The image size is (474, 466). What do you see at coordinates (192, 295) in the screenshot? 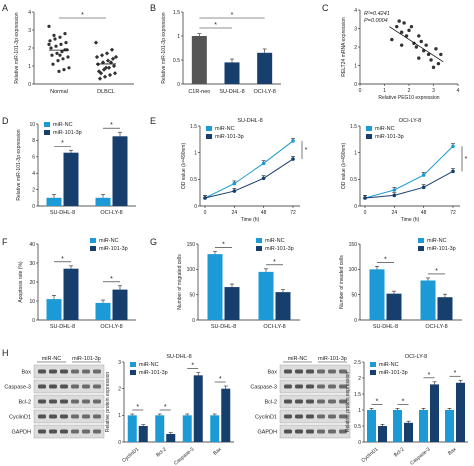
I see `y-tick-label: 50` at bounding box center [192, 295].